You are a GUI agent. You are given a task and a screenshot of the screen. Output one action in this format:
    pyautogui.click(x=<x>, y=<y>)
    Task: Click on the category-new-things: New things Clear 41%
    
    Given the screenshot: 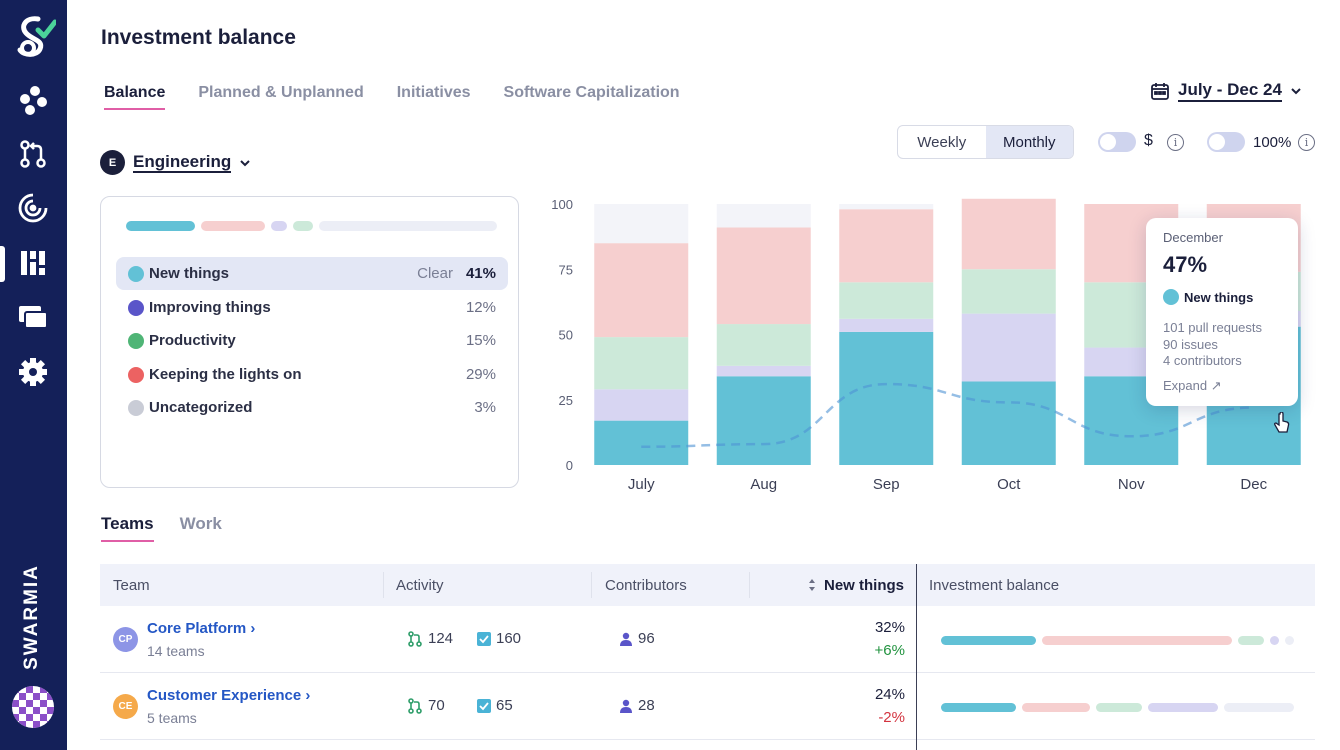 What is the action you would take?
    pyautogui.click(x=312, y=273)
    